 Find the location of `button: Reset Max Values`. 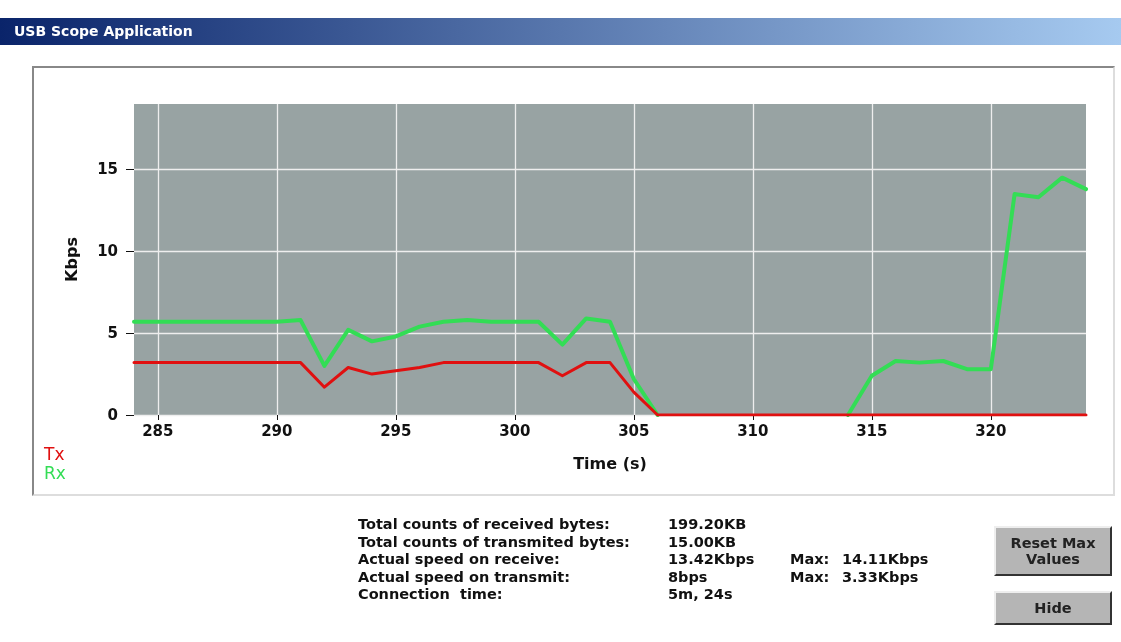

button: Reset Max Values is located at coordinates (1053, 551).